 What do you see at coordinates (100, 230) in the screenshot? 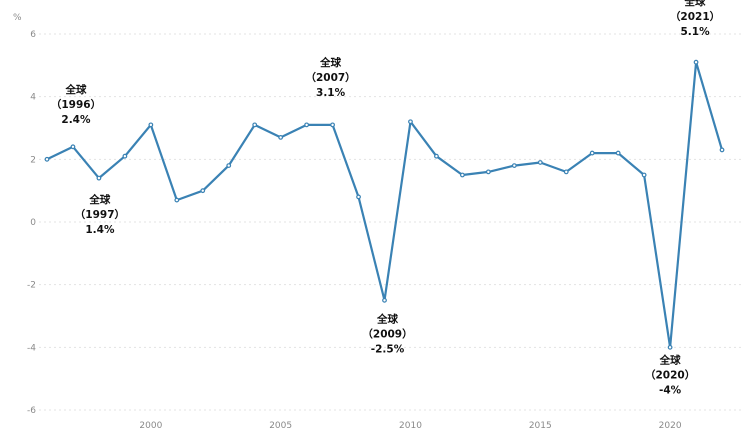
I see `annotation-line: 1.4%` at bounding box center [100, 230].